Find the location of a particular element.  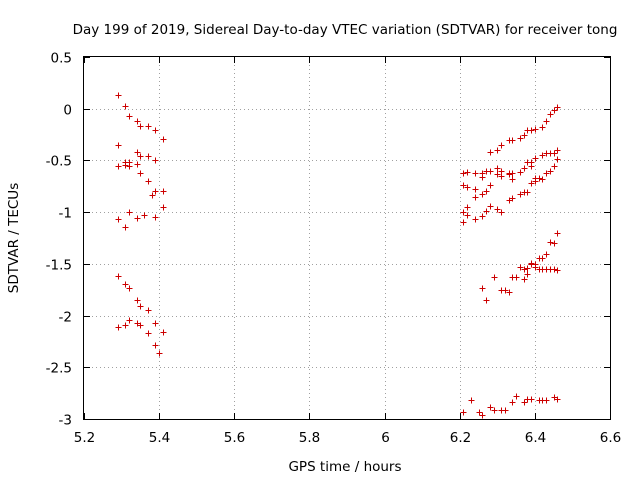

y-tick-label: -0.5 is located at coordinates (59, 162).